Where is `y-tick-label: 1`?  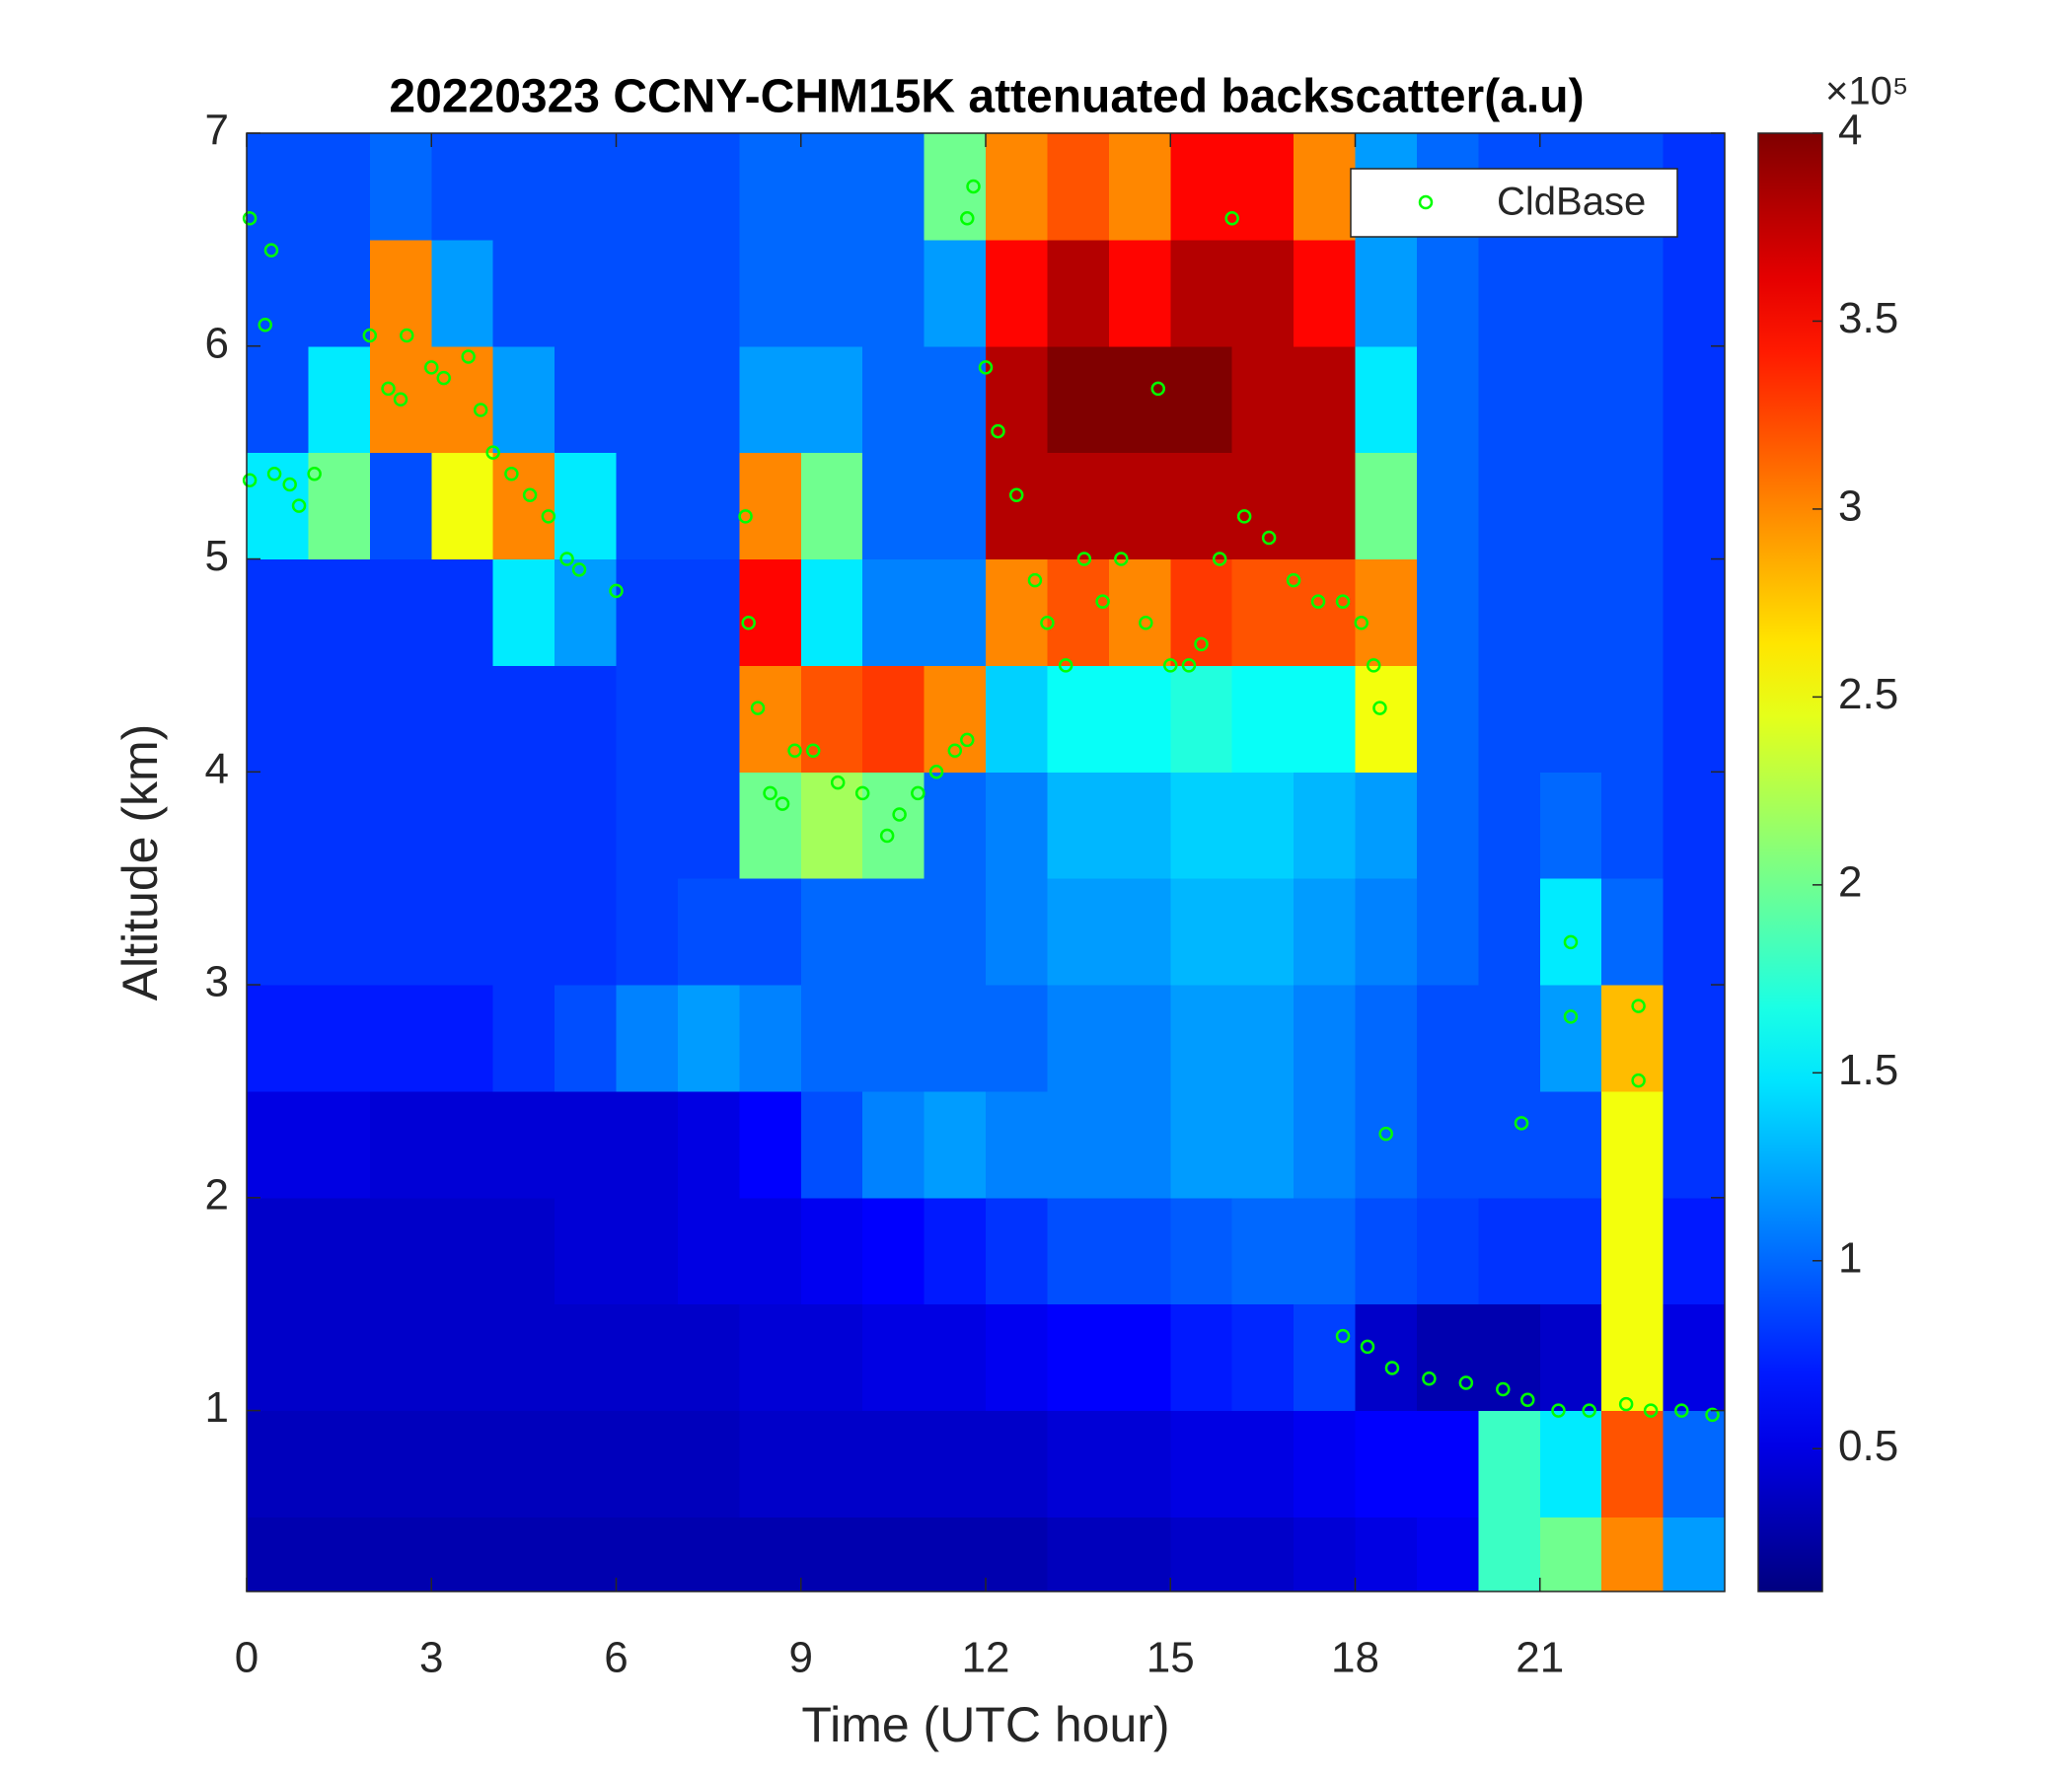
y-tick-label: 1 is located at coordinates (217, 1408).